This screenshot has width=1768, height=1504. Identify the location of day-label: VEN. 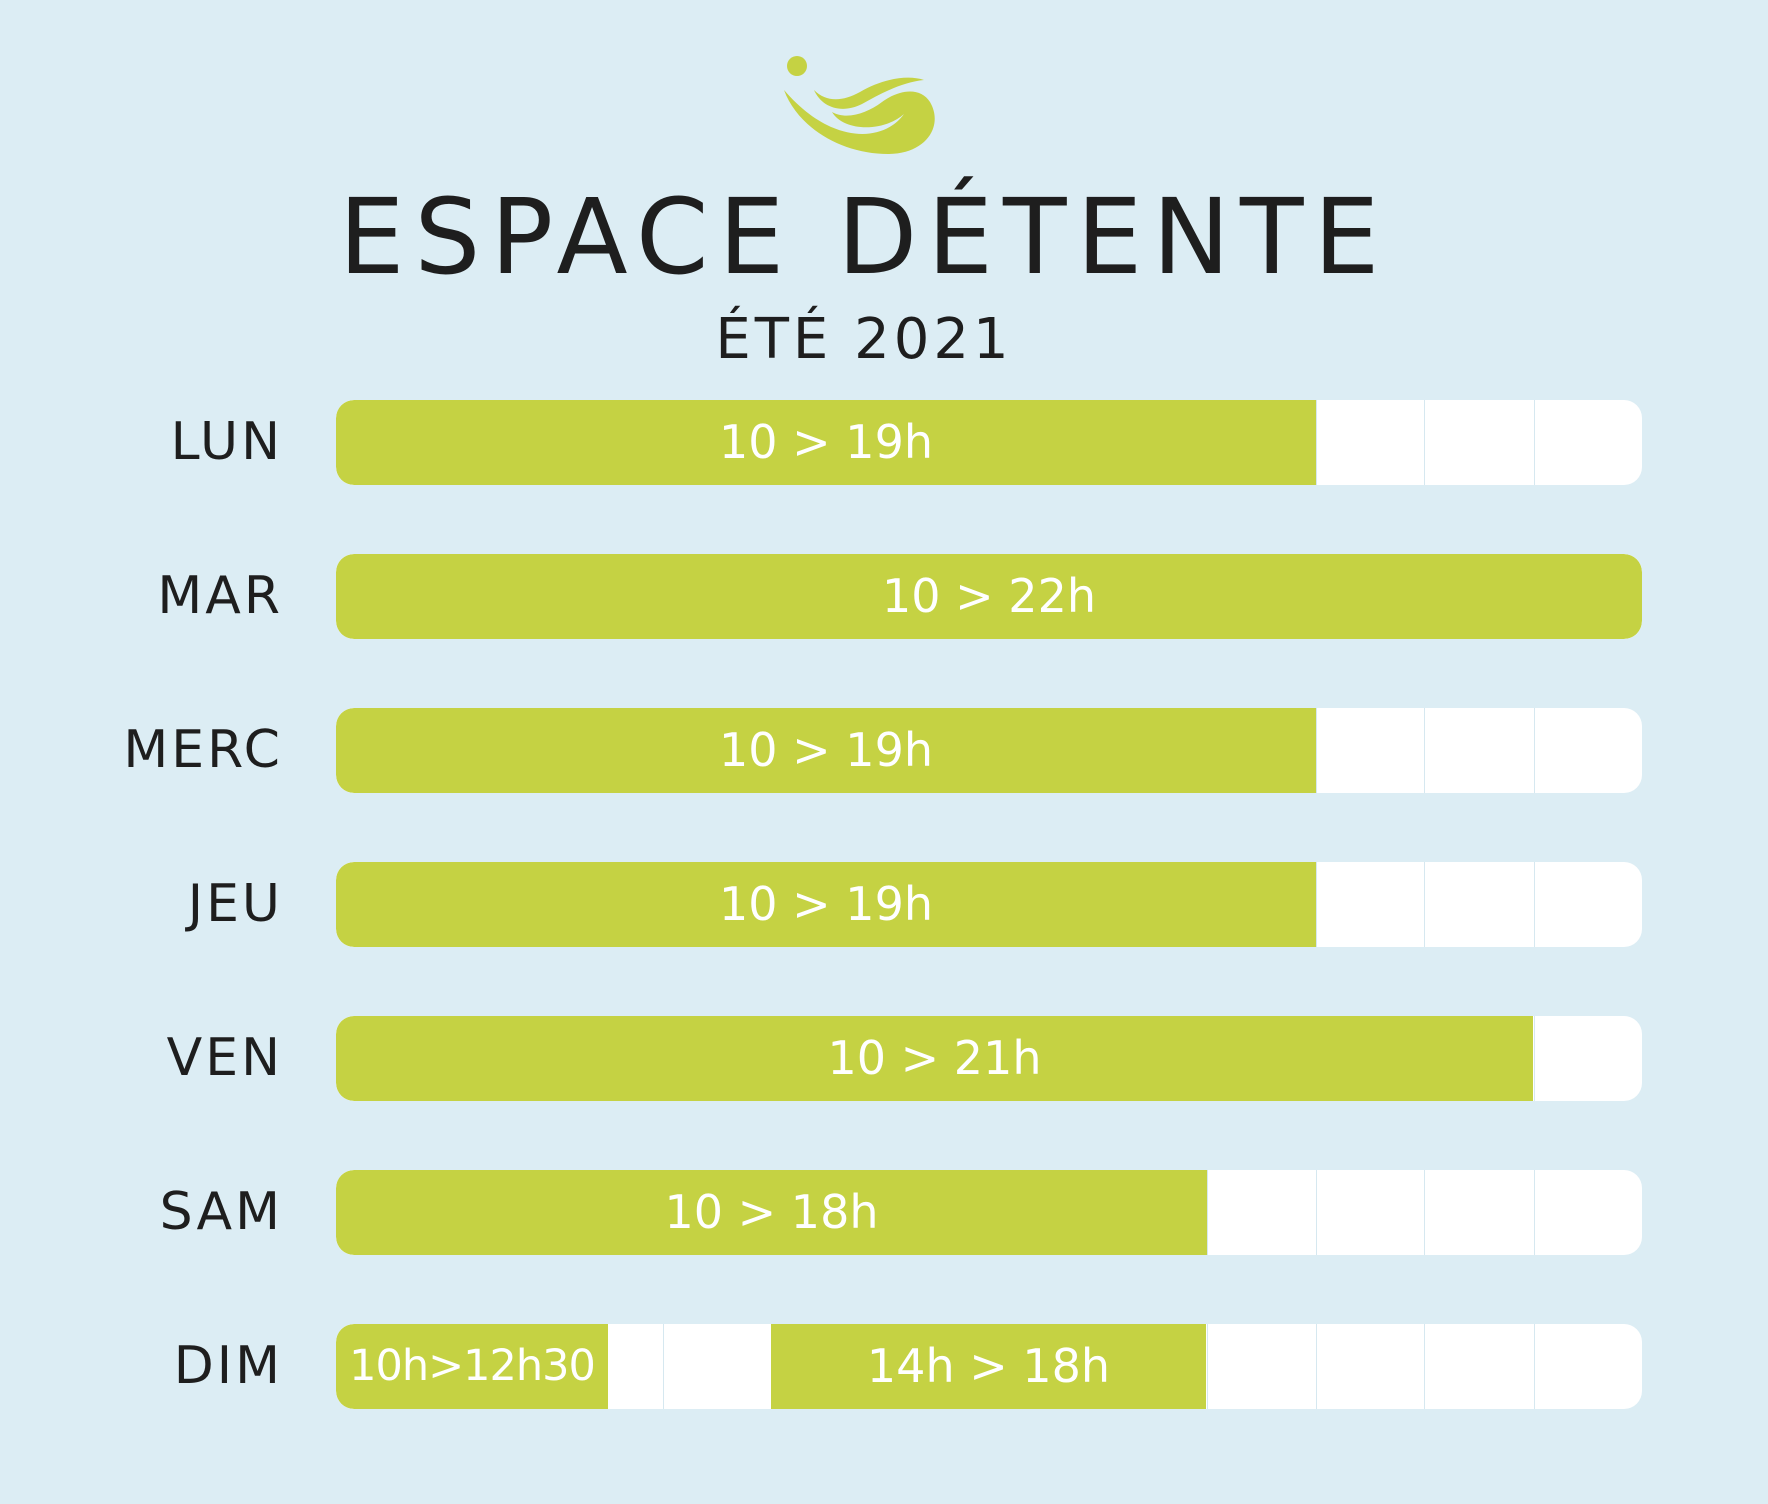
(224, 1058).